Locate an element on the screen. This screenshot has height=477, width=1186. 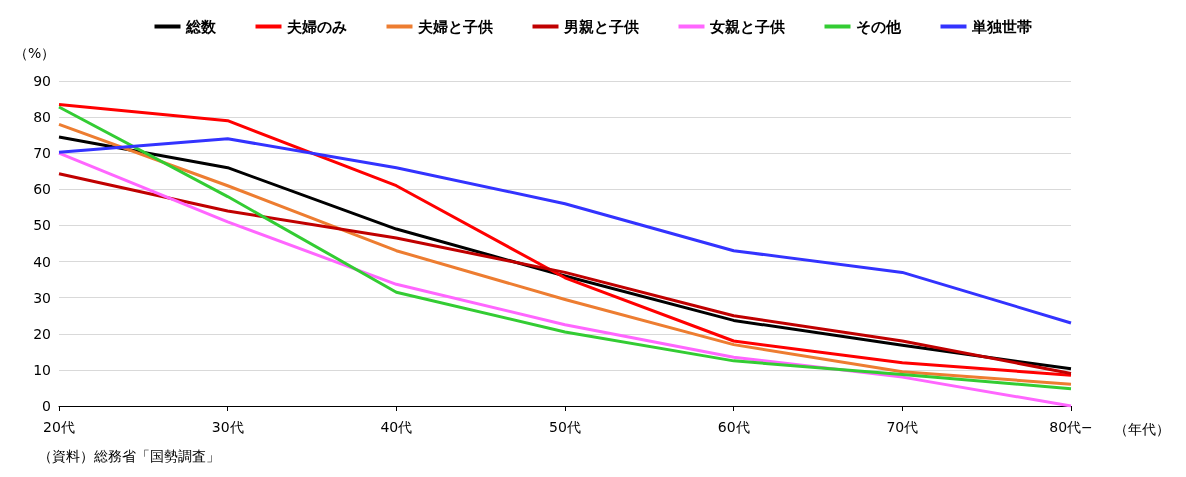
y-tick-label: 20 is located at coordinates (42, 333).